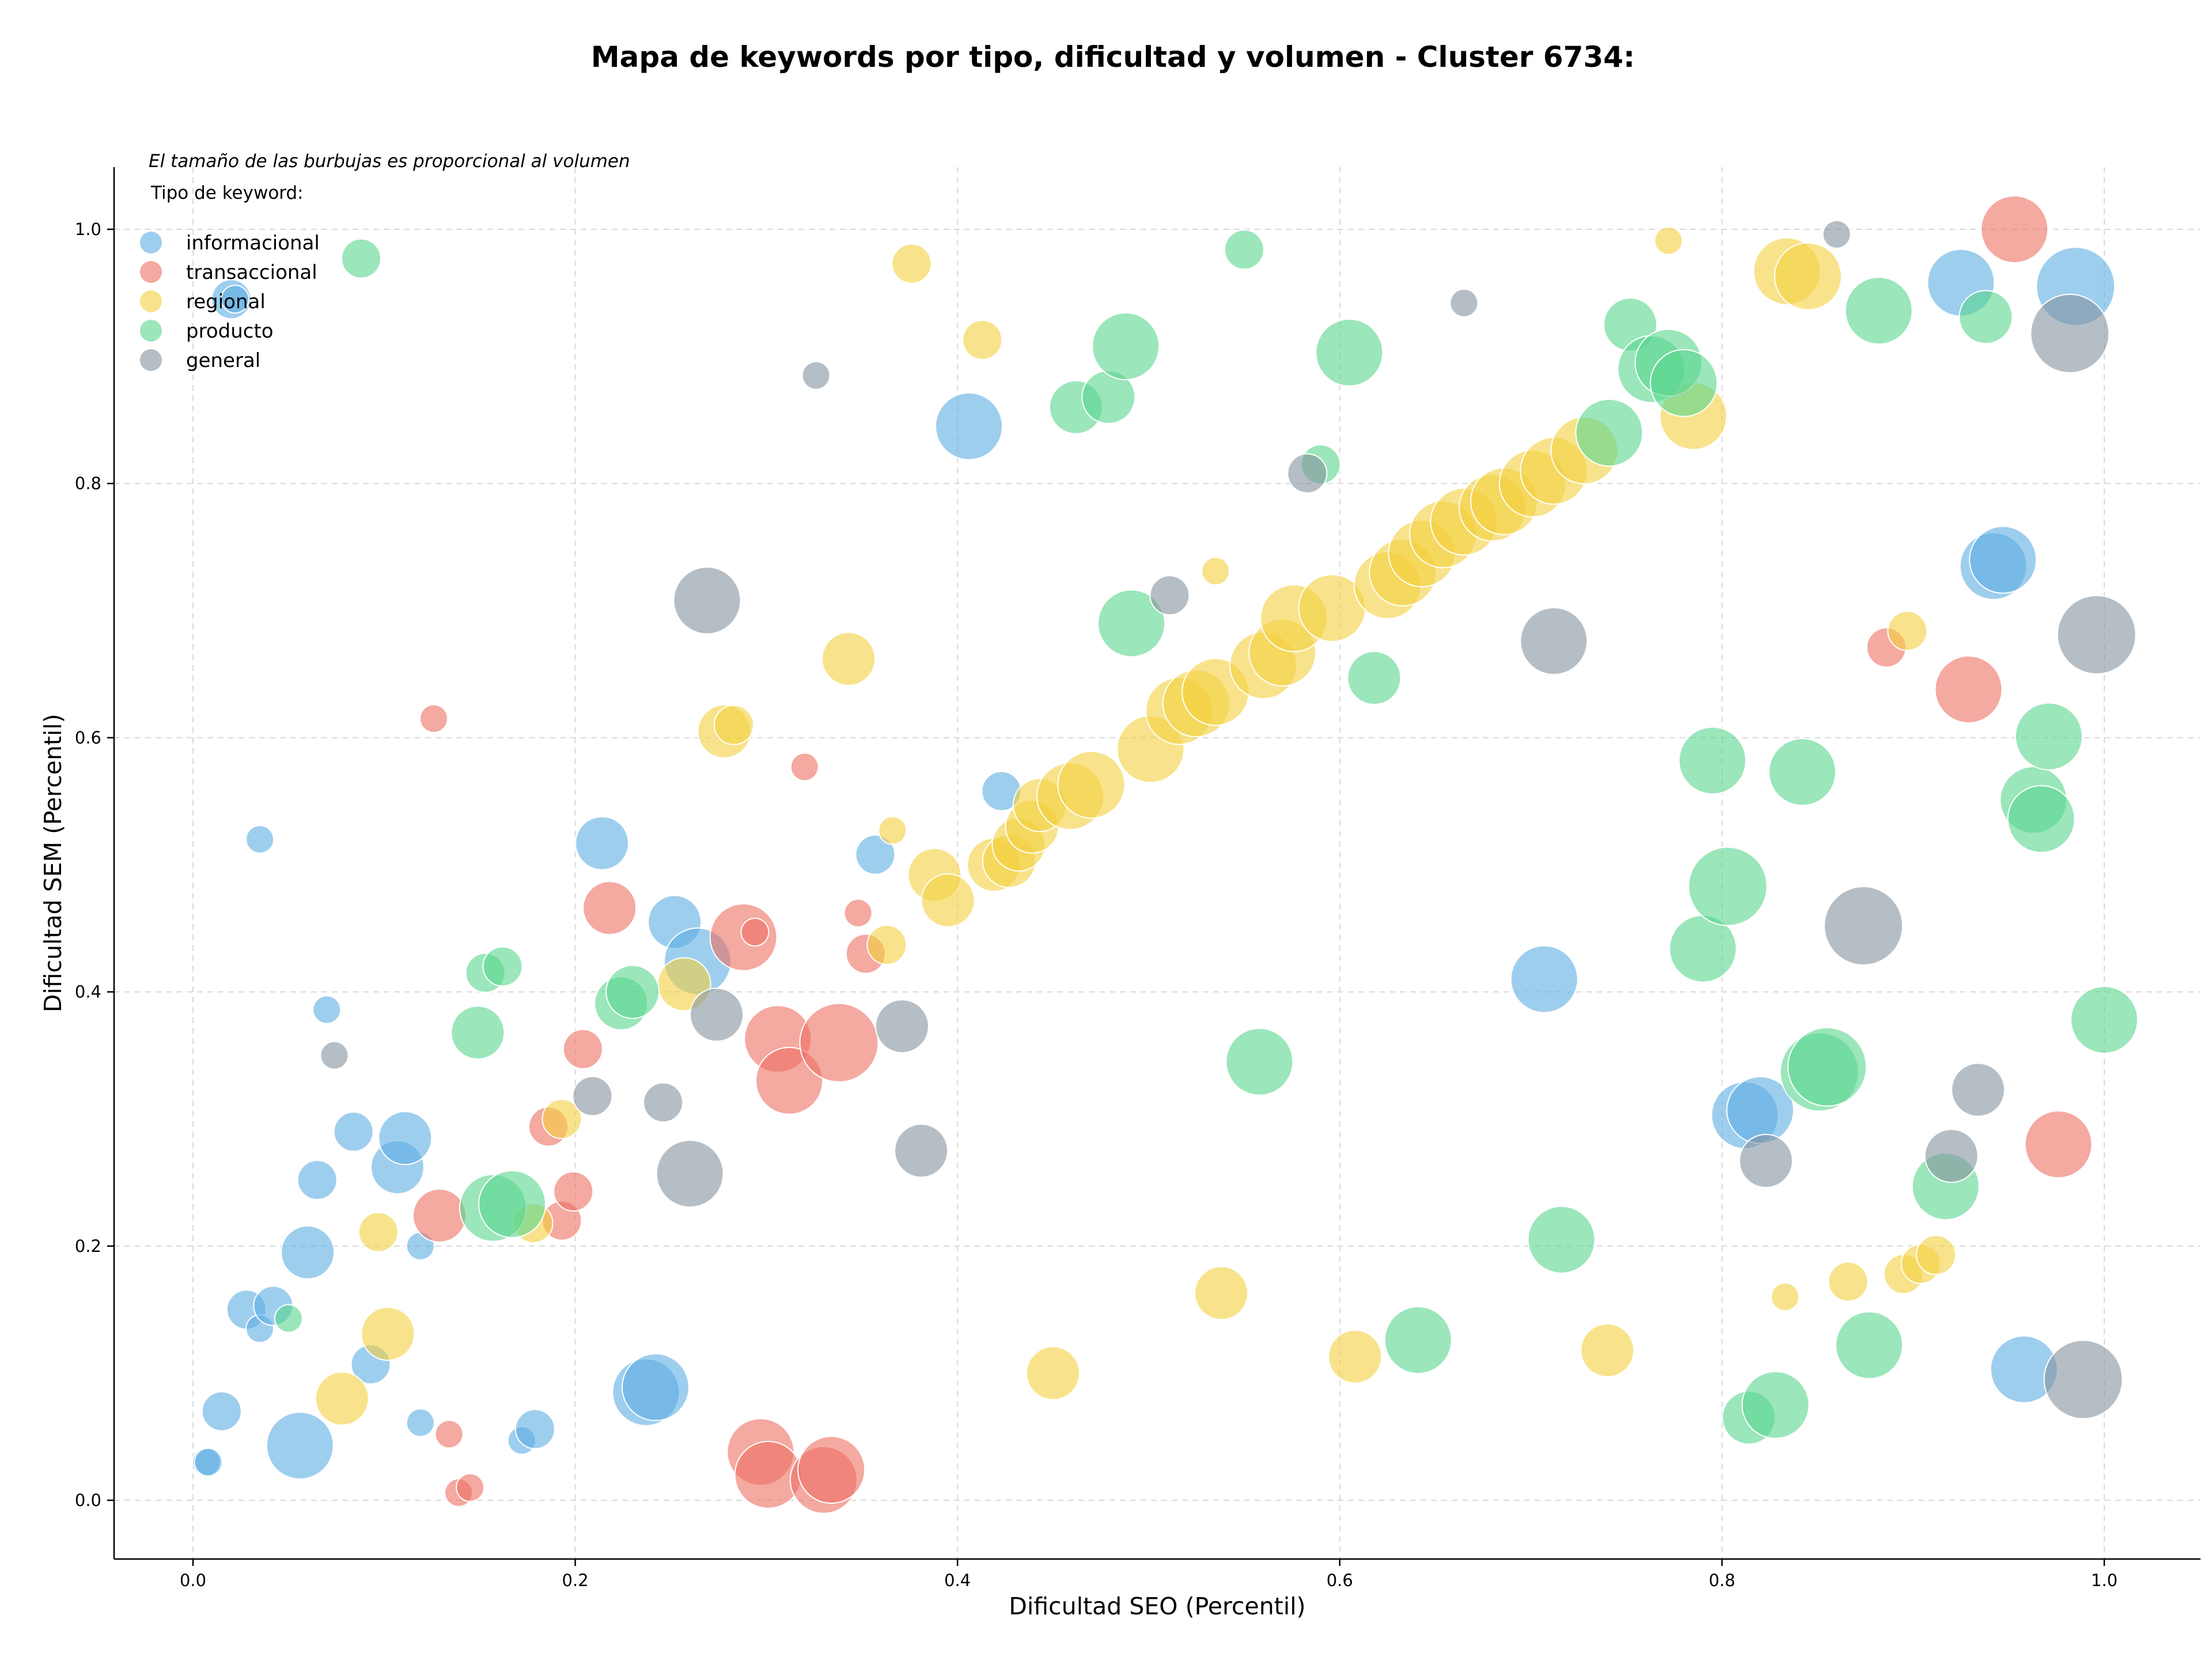 The width and height of the screenshot is (2212, 1661). I want to click on legend-item-transaccional: transaccional, so click(228, 272).